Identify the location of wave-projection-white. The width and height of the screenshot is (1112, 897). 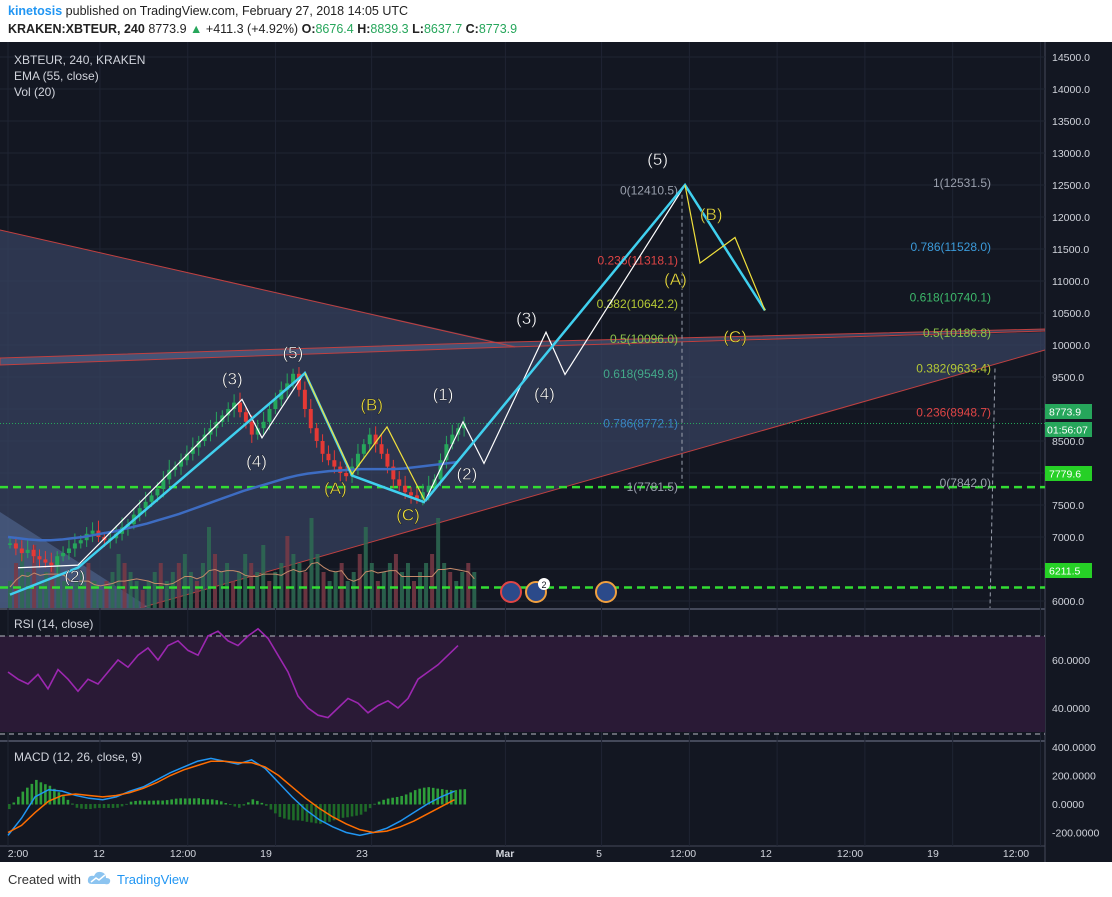
(555, 343).